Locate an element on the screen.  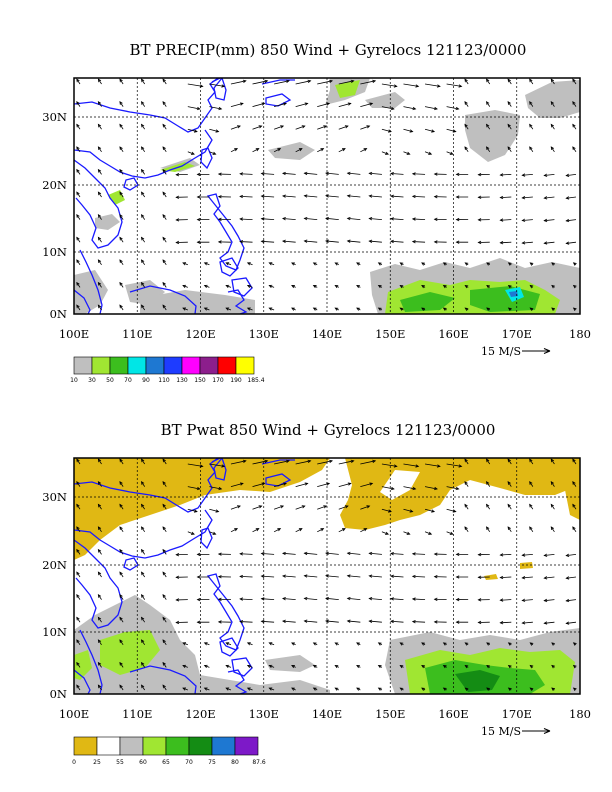
colorbar-label: 0 is located at coordinates (74, 762).